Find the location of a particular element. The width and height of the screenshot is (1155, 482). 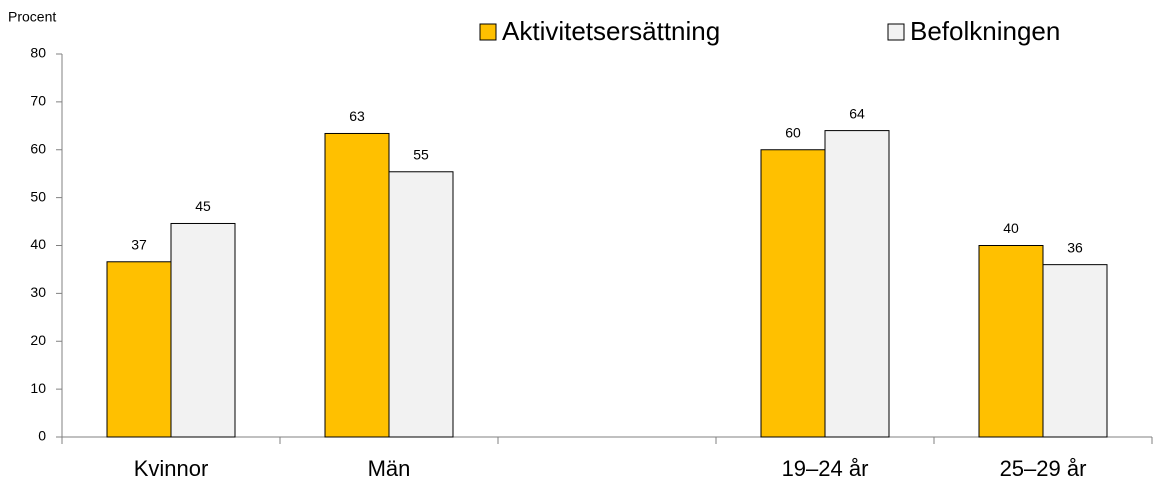

x-tick-label: Kvinnor is located at coordinates (171, 468).